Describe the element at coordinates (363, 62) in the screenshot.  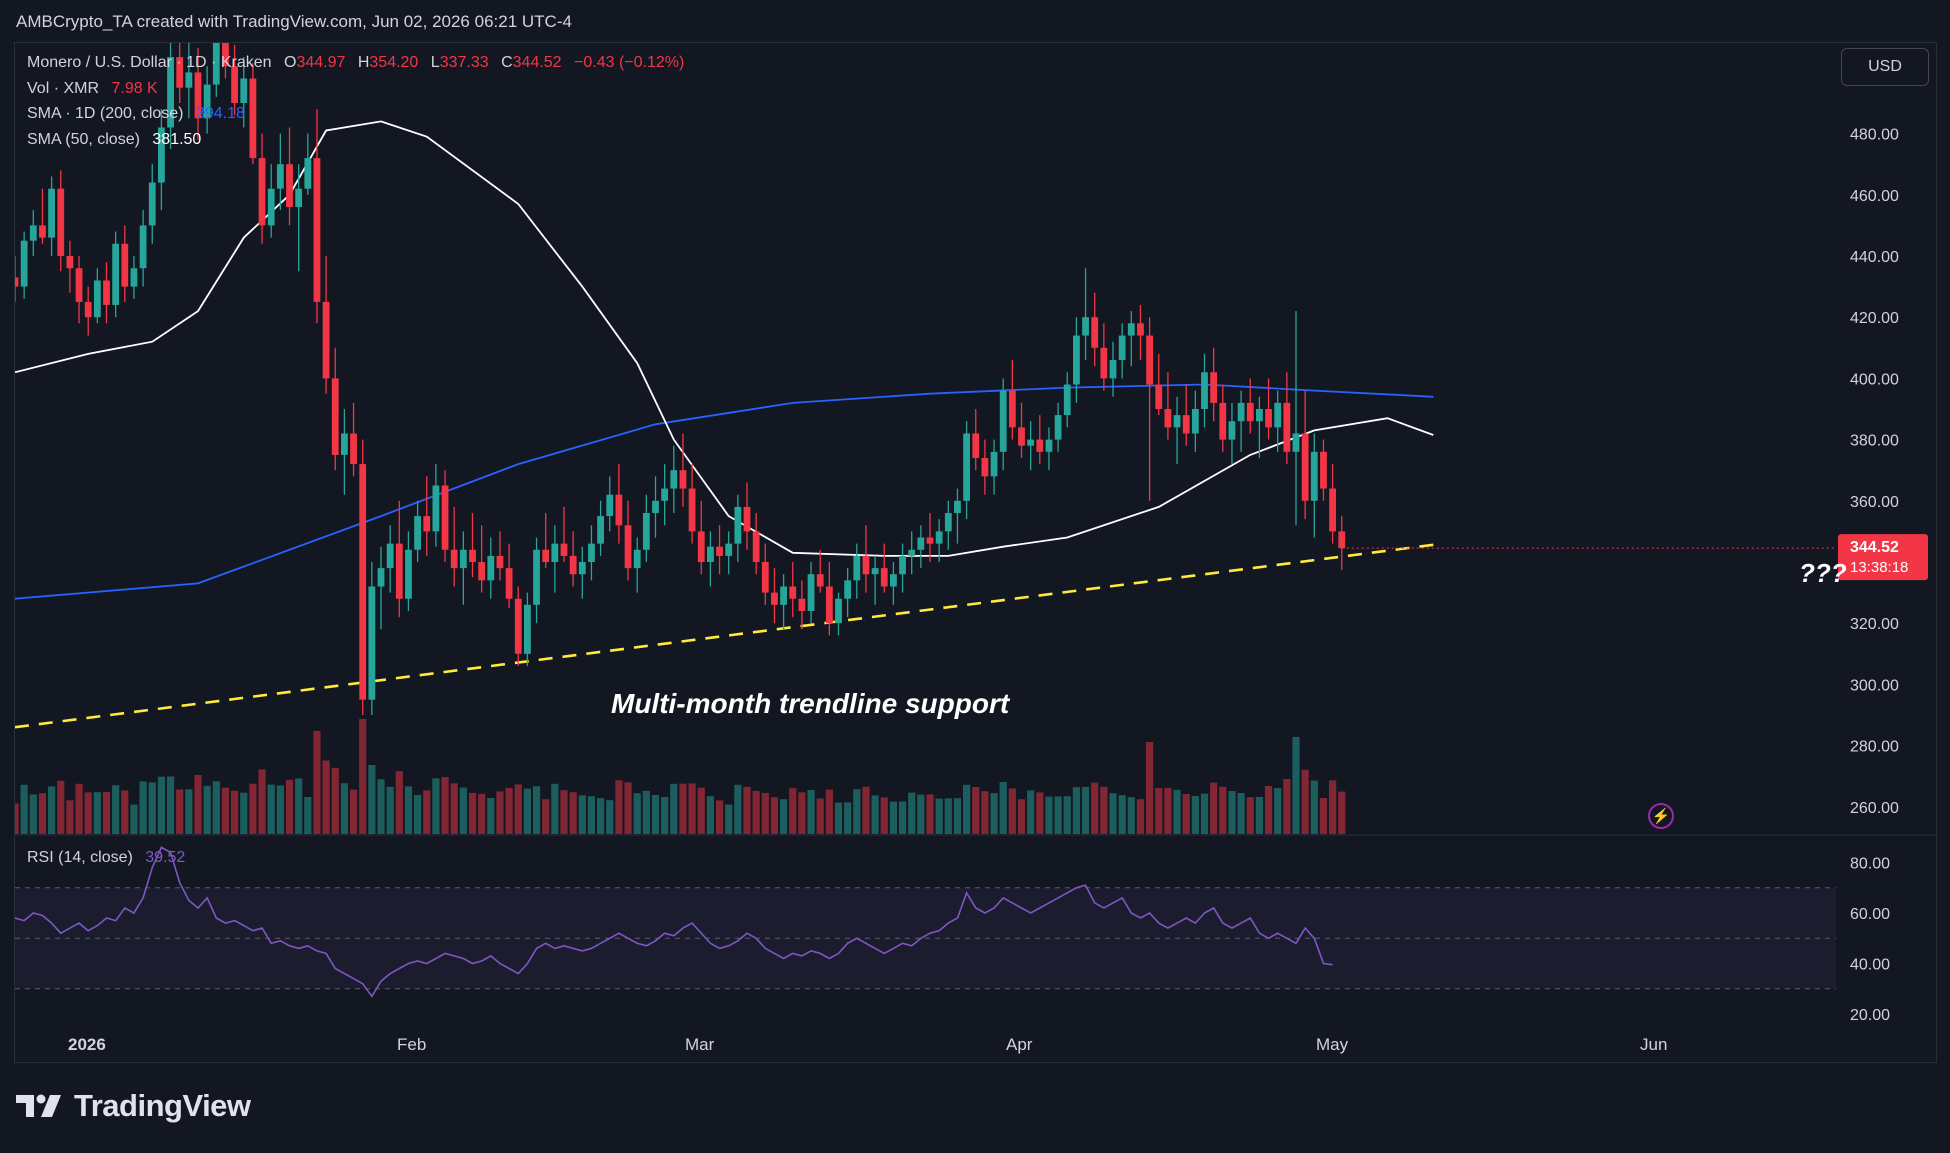
I see `legend-high-label: H` at that location.